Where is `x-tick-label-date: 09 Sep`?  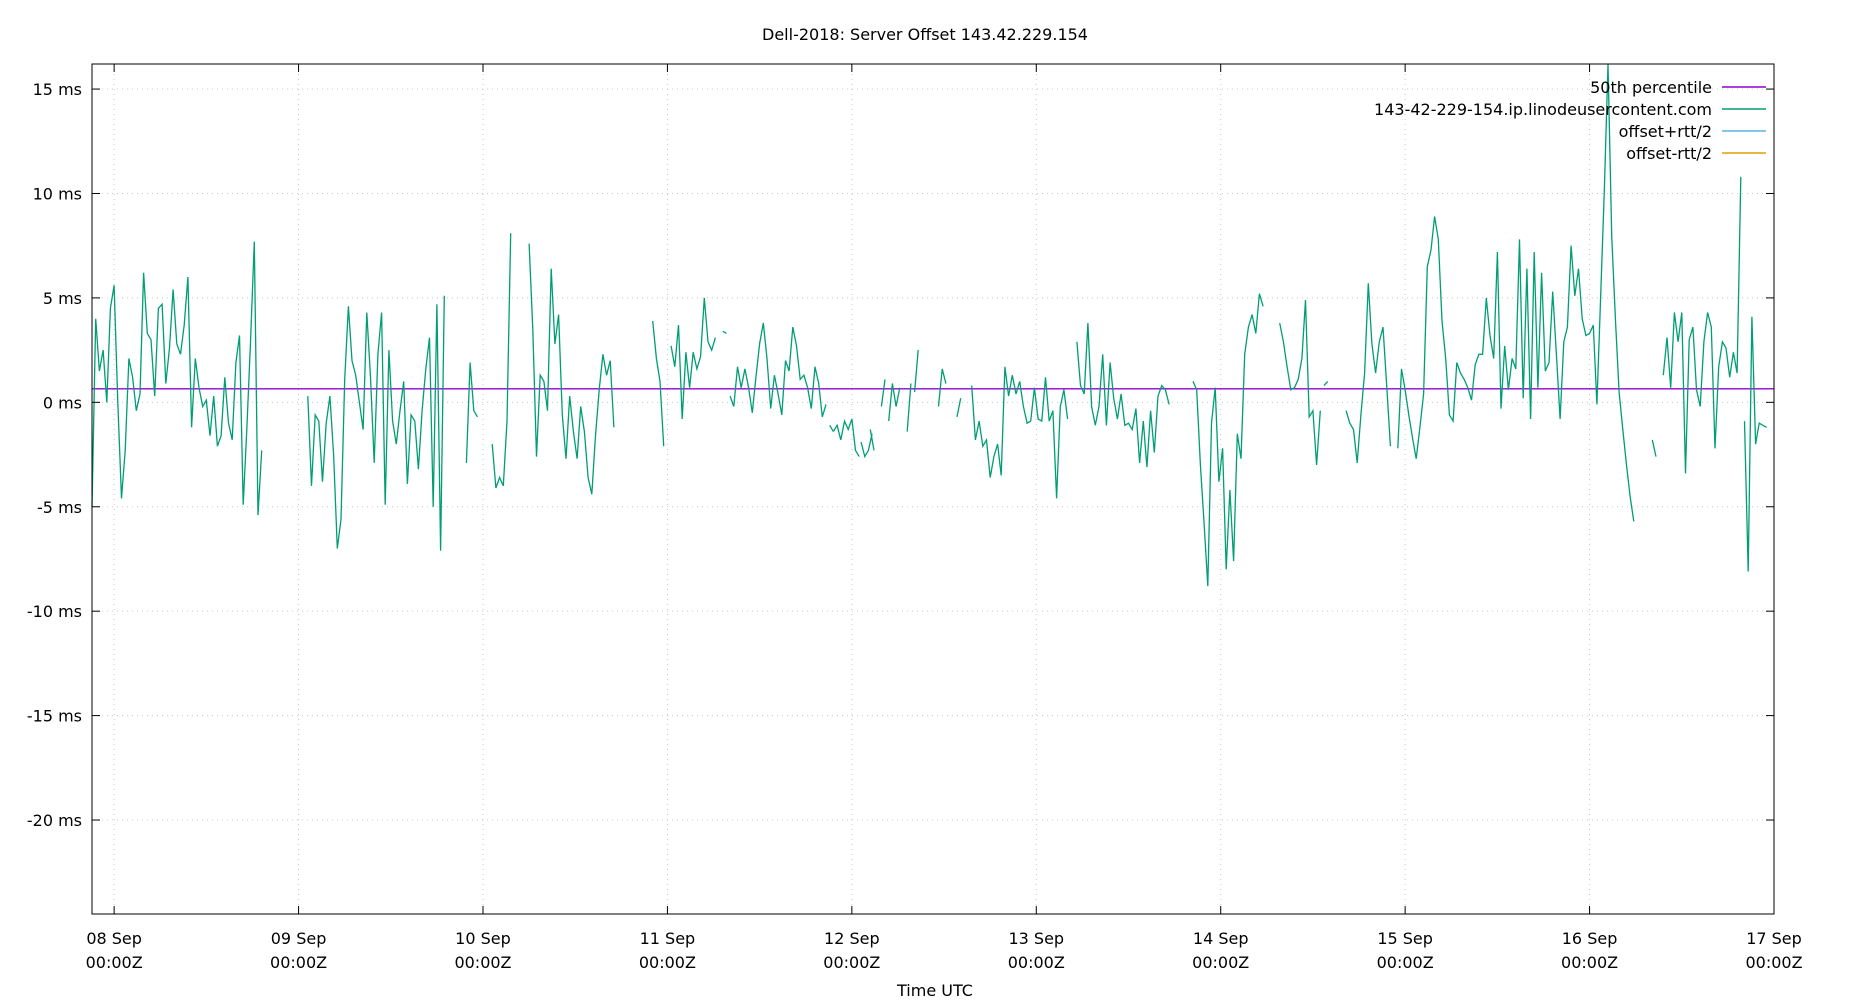 x-tick-label-date: 09 Sep is located at coordinates (299, 938).